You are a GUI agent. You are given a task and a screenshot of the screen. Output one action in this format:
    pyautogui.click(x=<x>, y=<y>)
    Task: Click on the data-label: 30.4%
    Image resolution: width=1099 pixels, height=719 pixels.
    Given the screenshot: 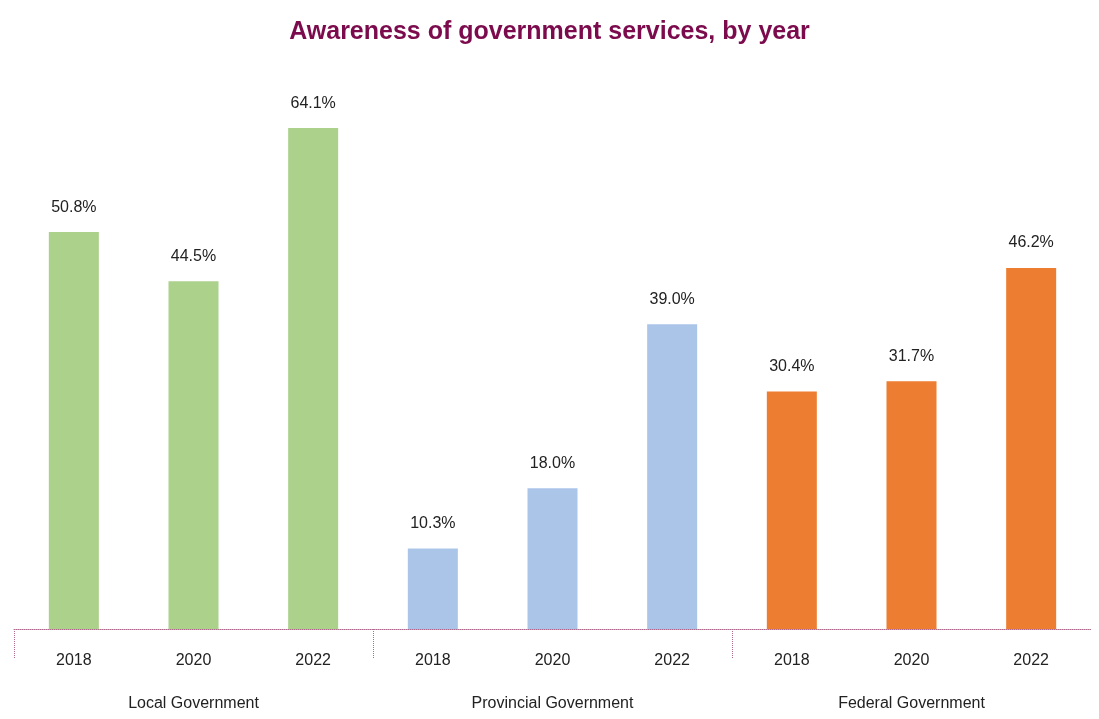 What is the action you would take?
    pyautogui.click(x=792, y=365)
    